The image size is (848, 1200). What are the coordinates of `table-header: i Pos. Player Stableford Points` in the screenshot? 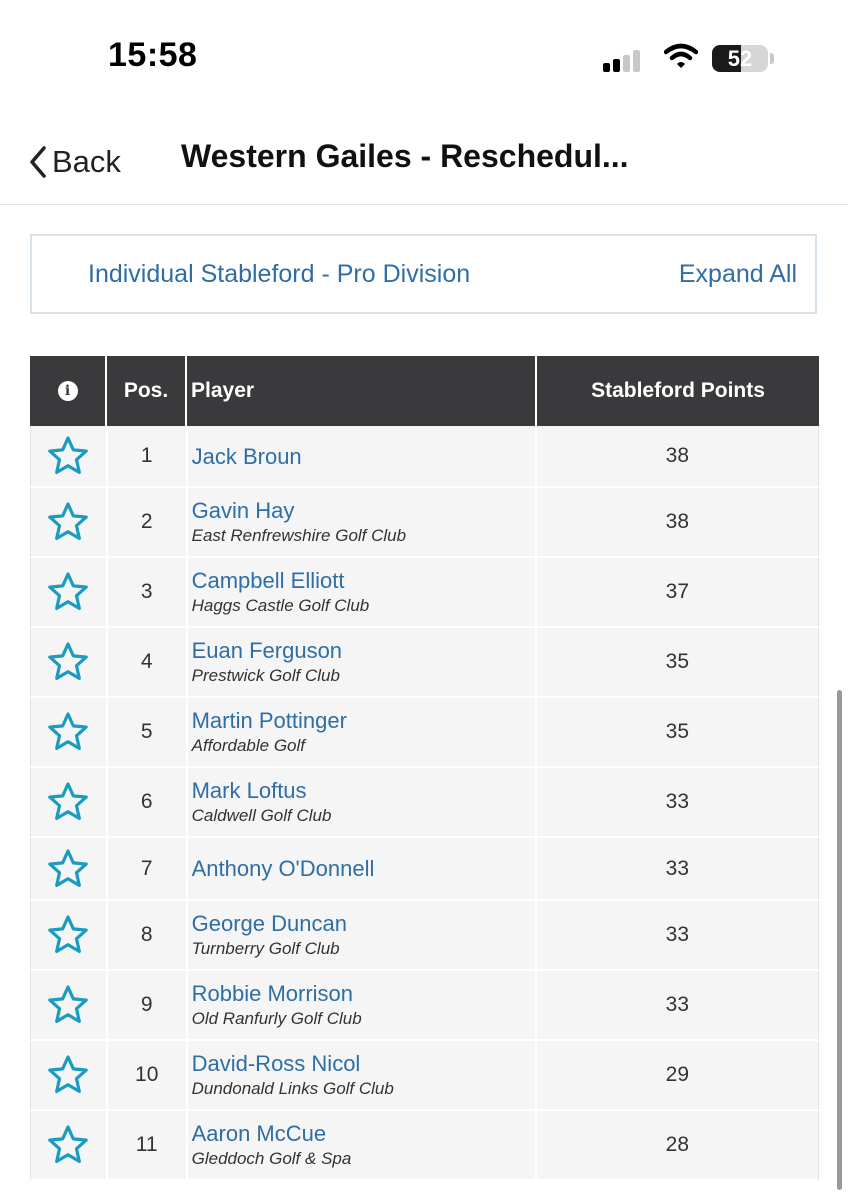 It's located at (424, 391).